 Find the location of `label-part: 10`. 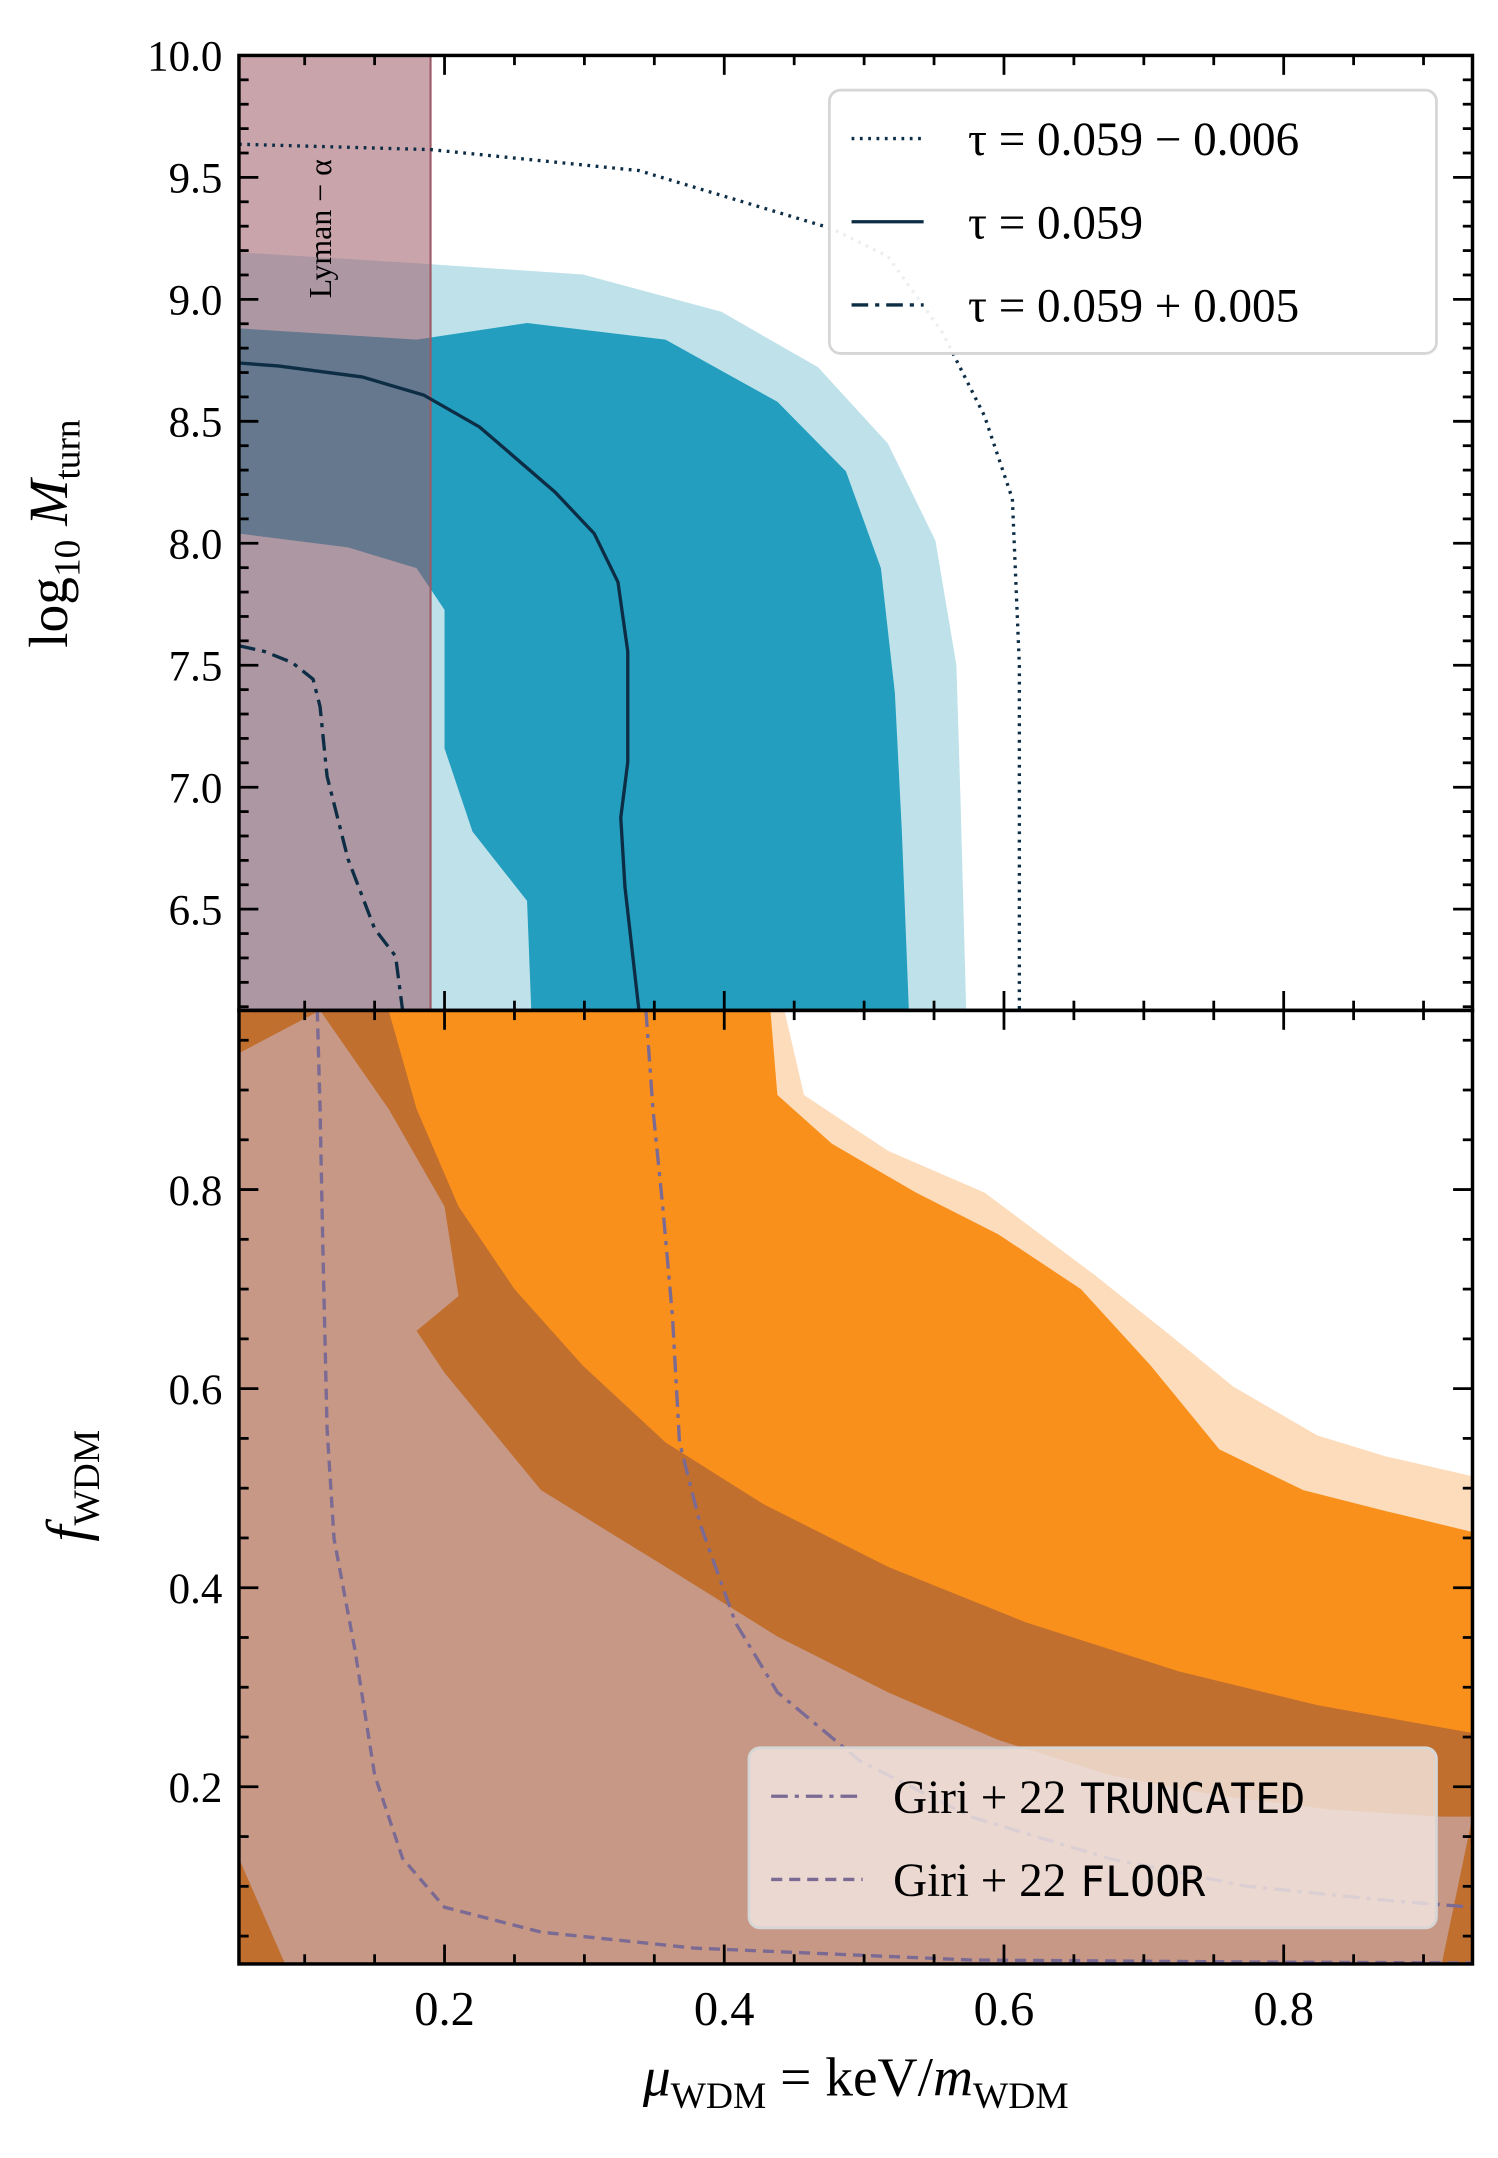

label-part: 10 is located at coordinates (68, 558).